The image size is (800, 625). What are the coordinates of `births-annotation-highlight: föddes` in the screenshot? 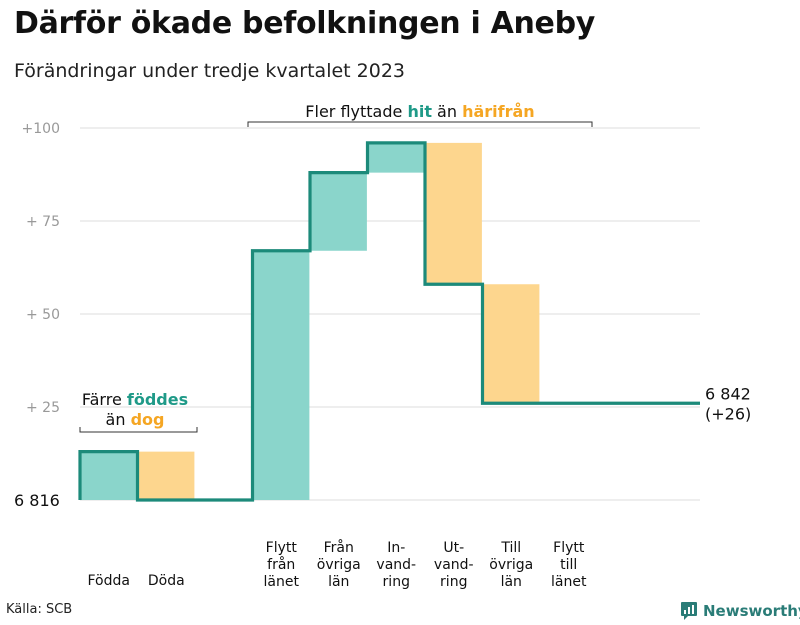 It's located at (157, 399).